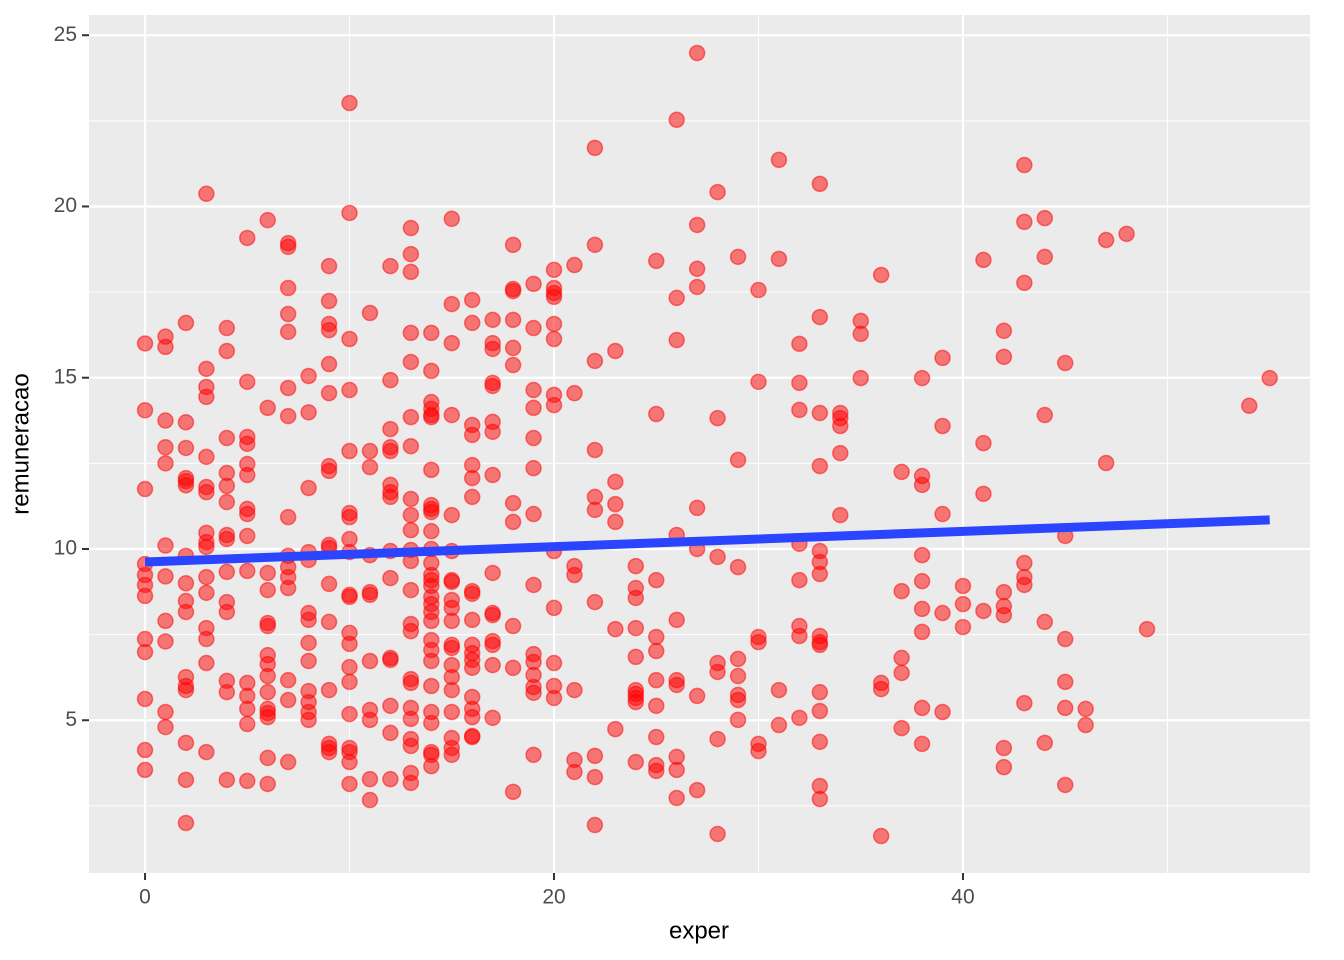  What do you see at coordinates (65, 34) in the screenshot?
I see `y-tick-label: 25` at bounding box center [65, 34].